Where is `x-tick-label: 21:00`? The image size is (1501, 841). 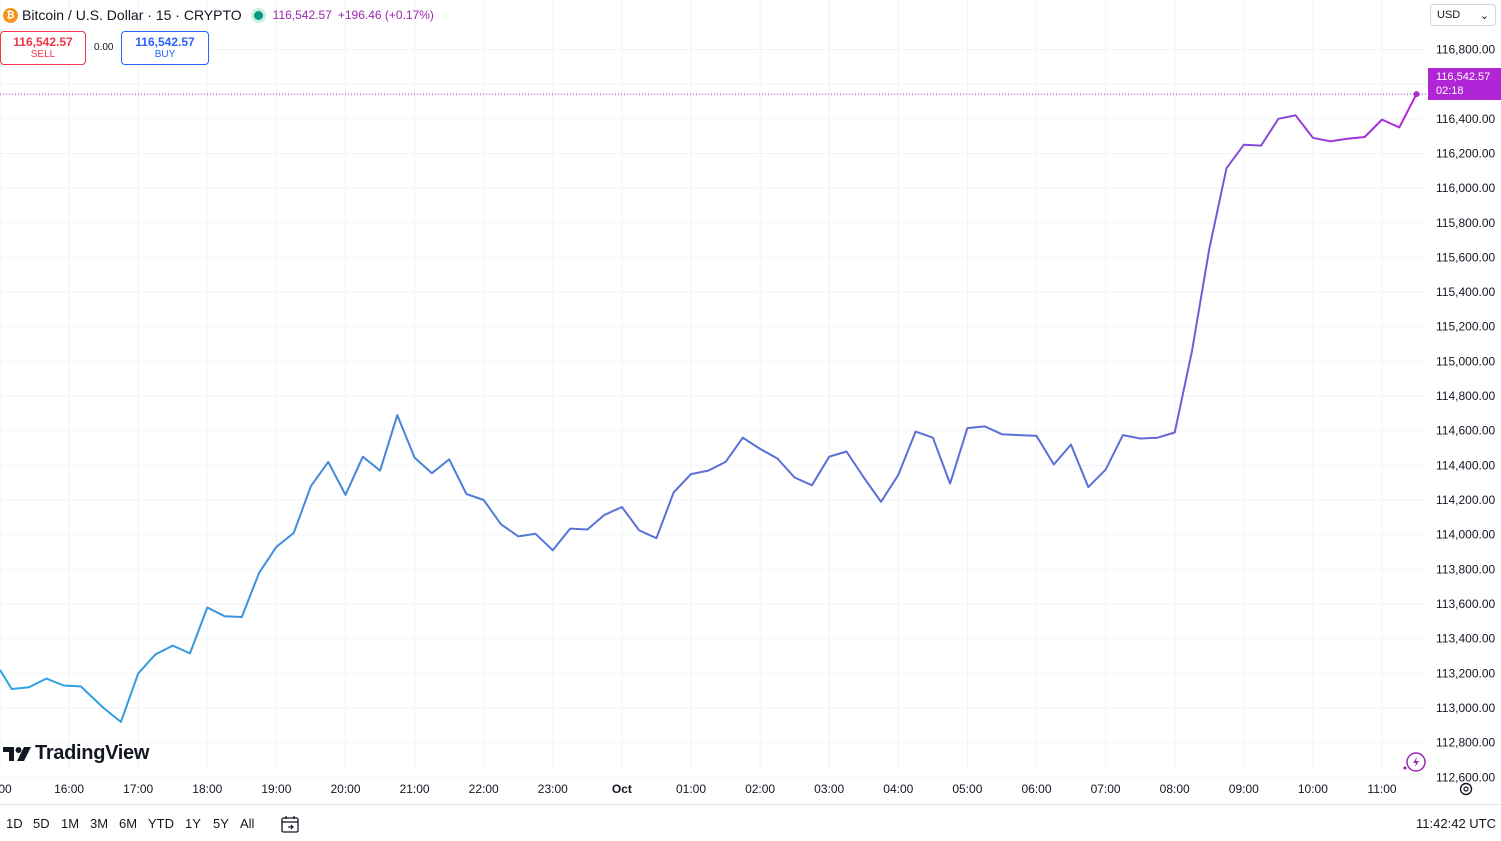
x-tick-label: 21:00 is located at coordinates (415, 789).